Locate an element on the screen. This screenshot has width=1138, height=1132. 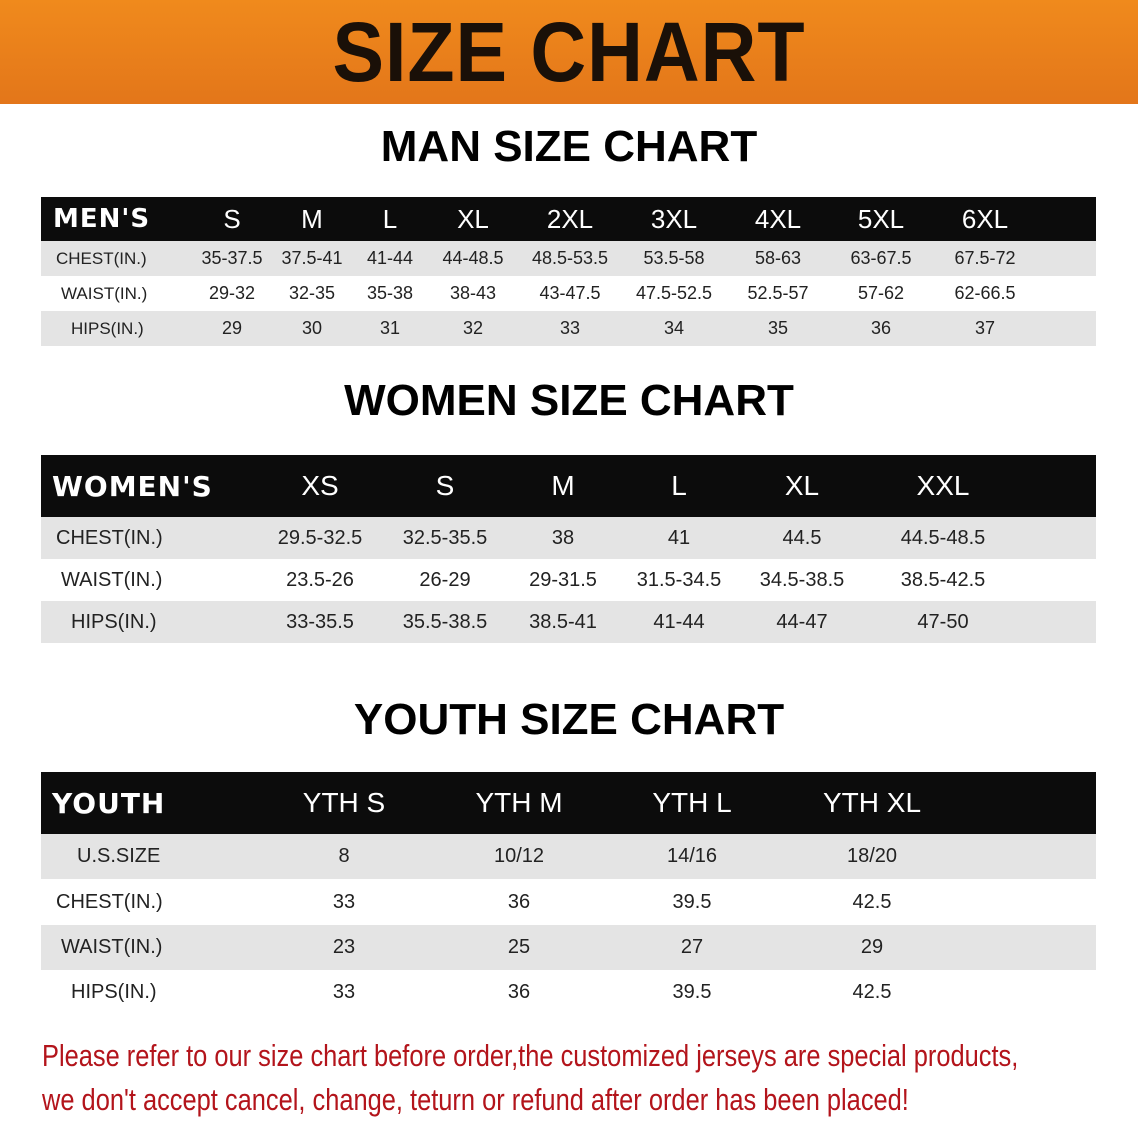
table-cell: 37 is located at coordinates (985, 328).